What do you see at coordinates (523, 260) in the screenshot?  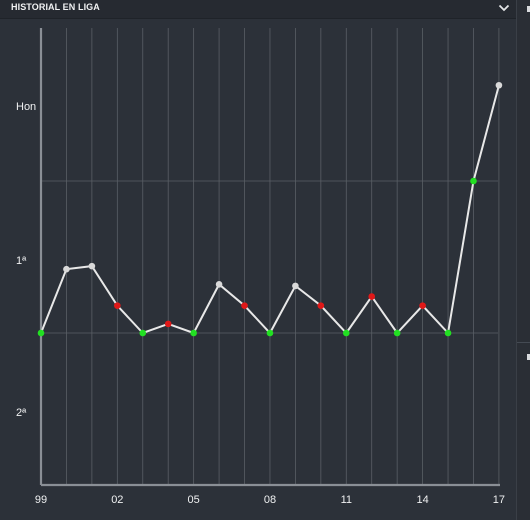 I see `adjacent-panel-edge` at bounding box center [523, 260].